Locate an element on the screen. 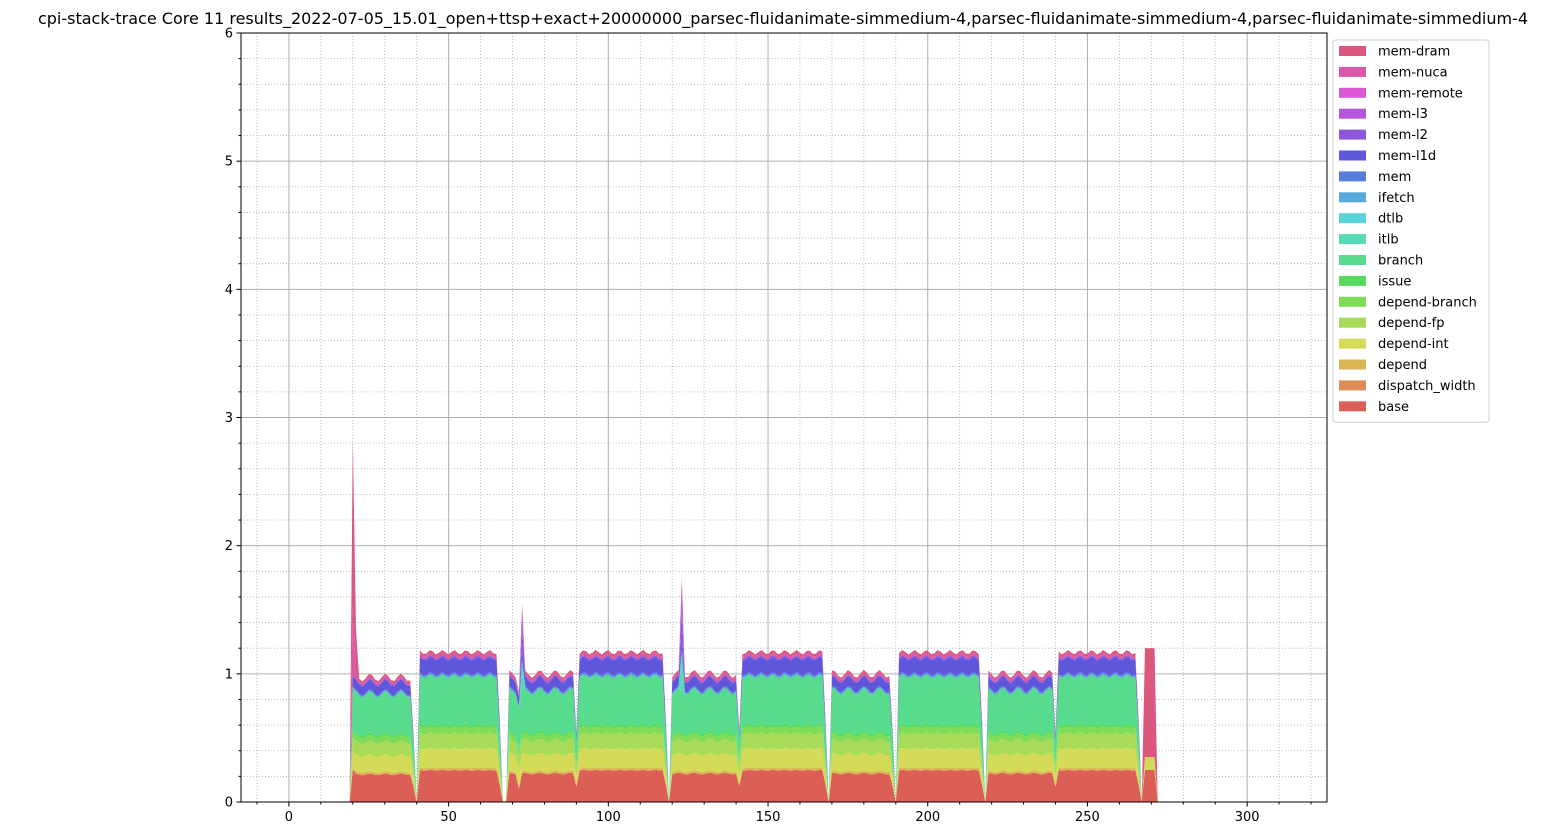 Image resolution: width=1567 pixels, height=836 pixels. legend-label: mem is located at coordinates (1394, 177).